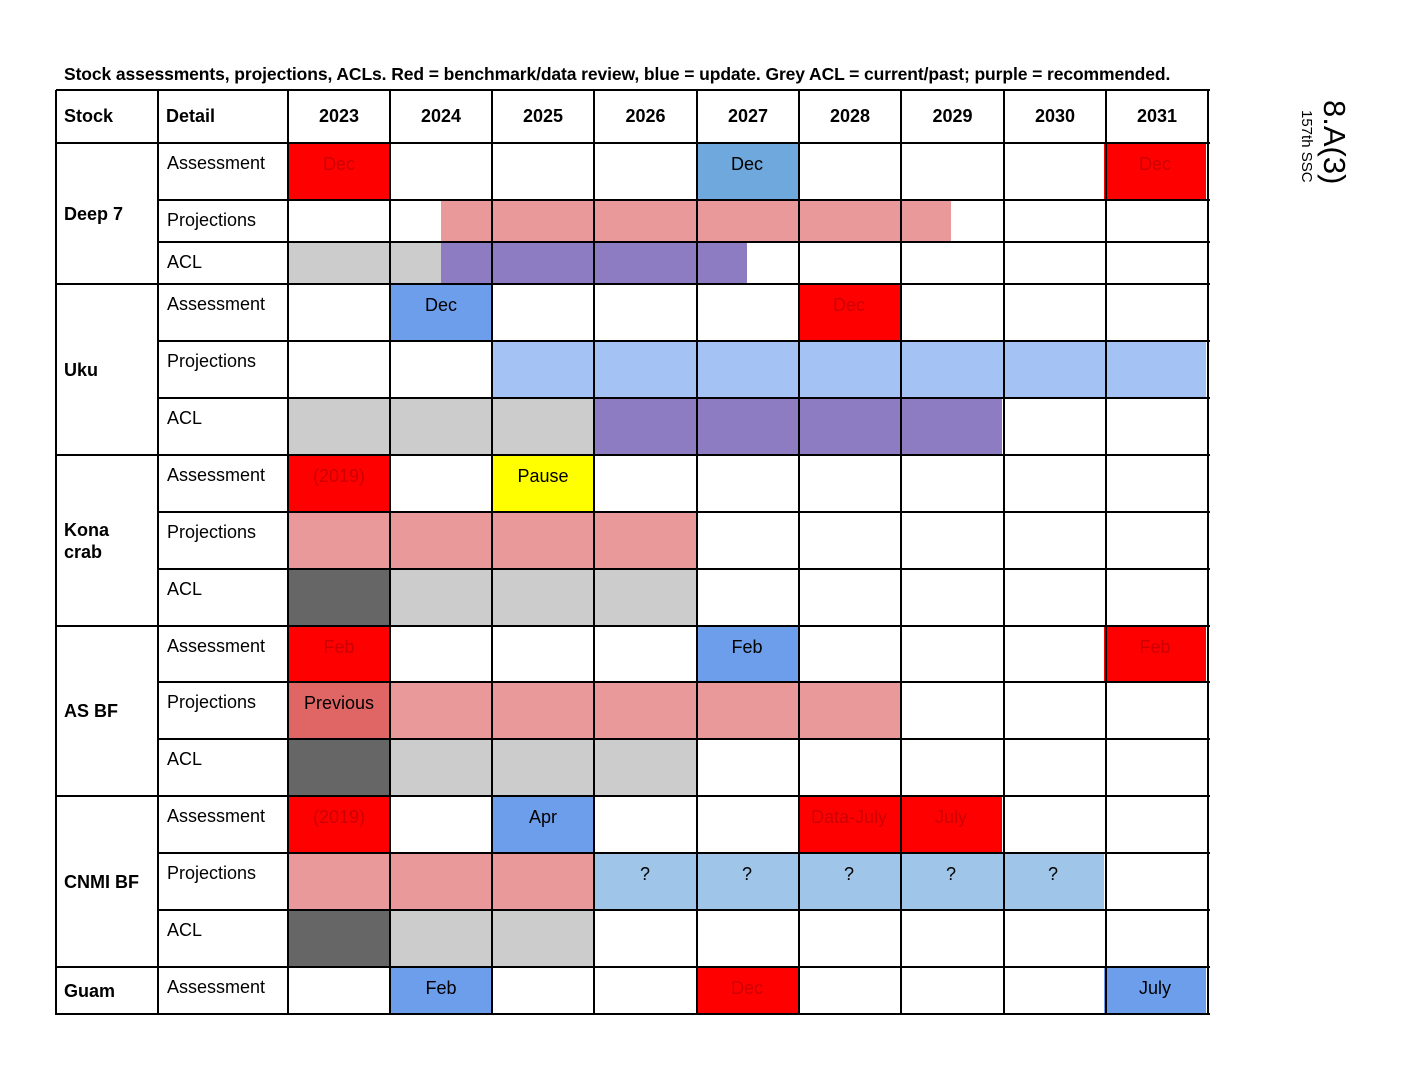 This screenshot has width=1408, height=1088. Describe the element at coordinates (90, 990) in the screenshot. I see `stock-name: Guam` at that location.